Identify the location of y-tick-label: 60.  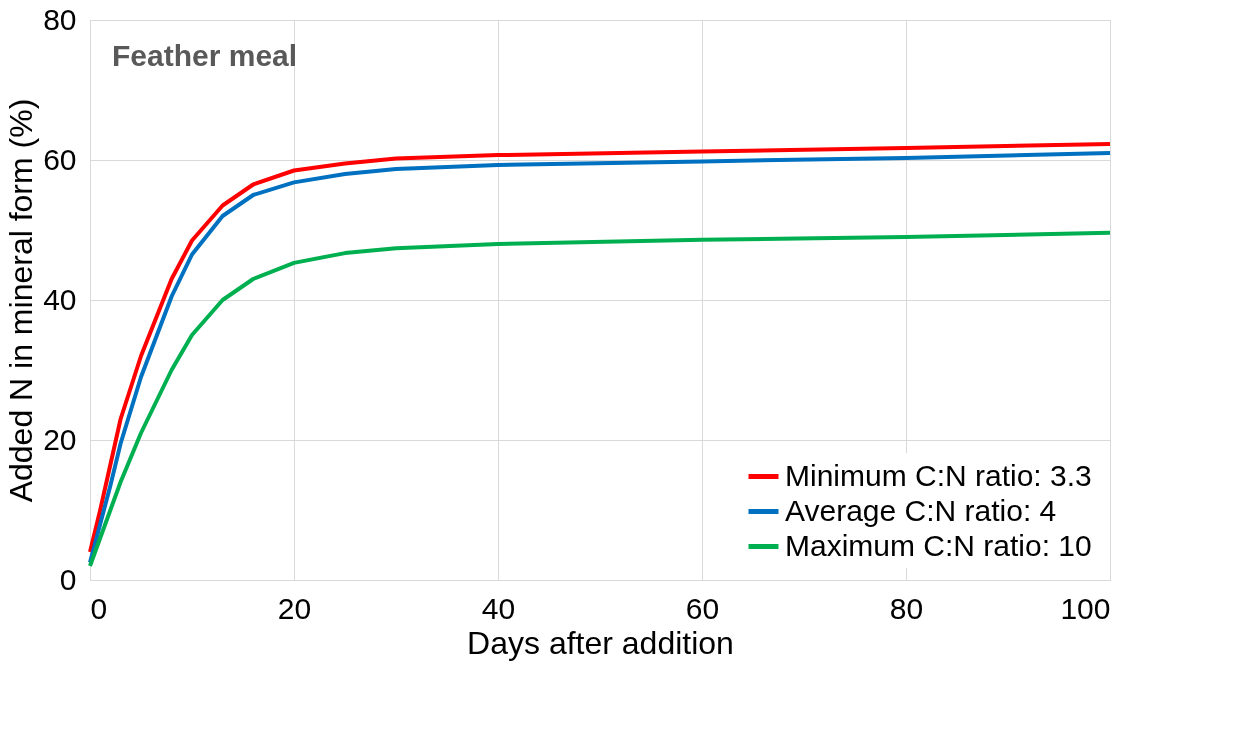
(60, 159).